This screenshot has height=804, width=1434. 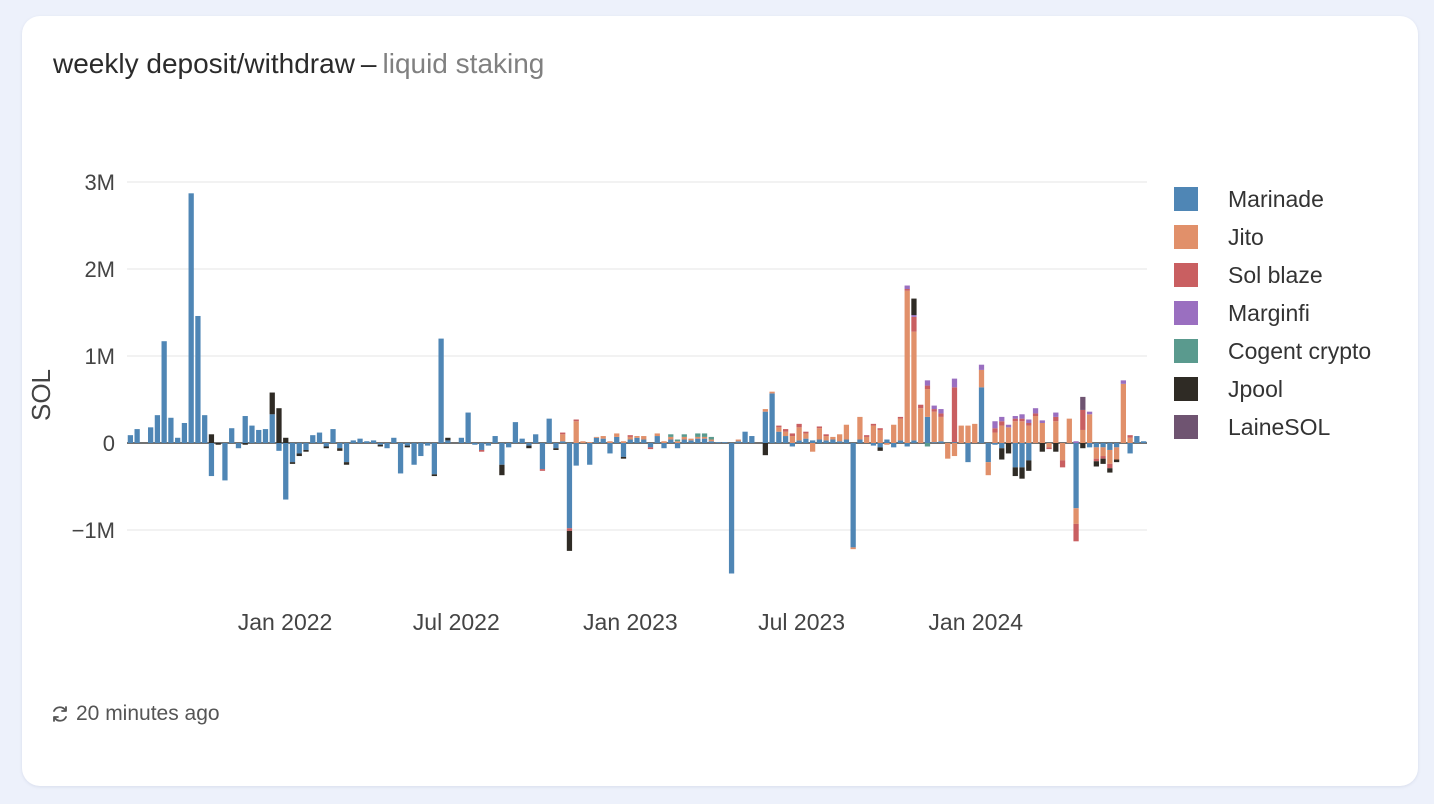 I want to click on legend-item: Sol blaze, so click(x=1272, y=275).